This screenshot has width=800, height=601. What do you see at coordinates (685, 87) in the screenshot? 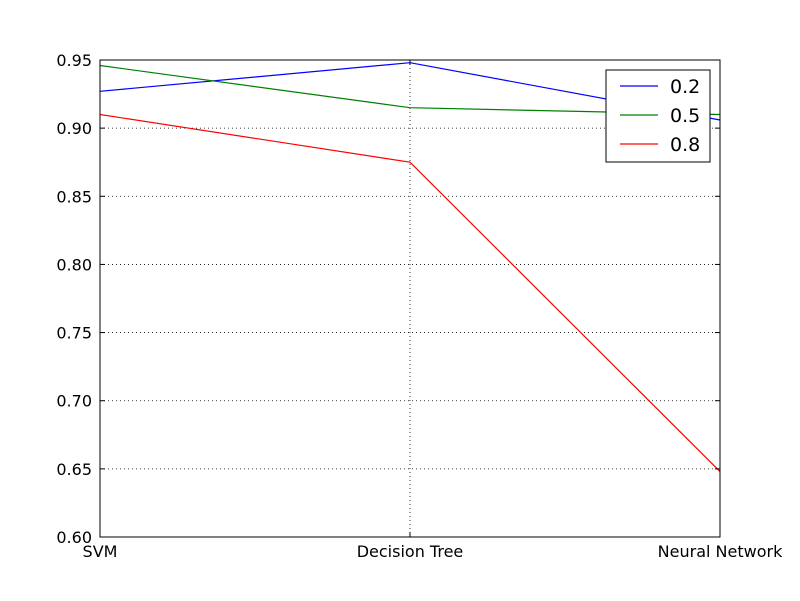
I see `legend-label: 0.2` at bounding box center [685, 87].